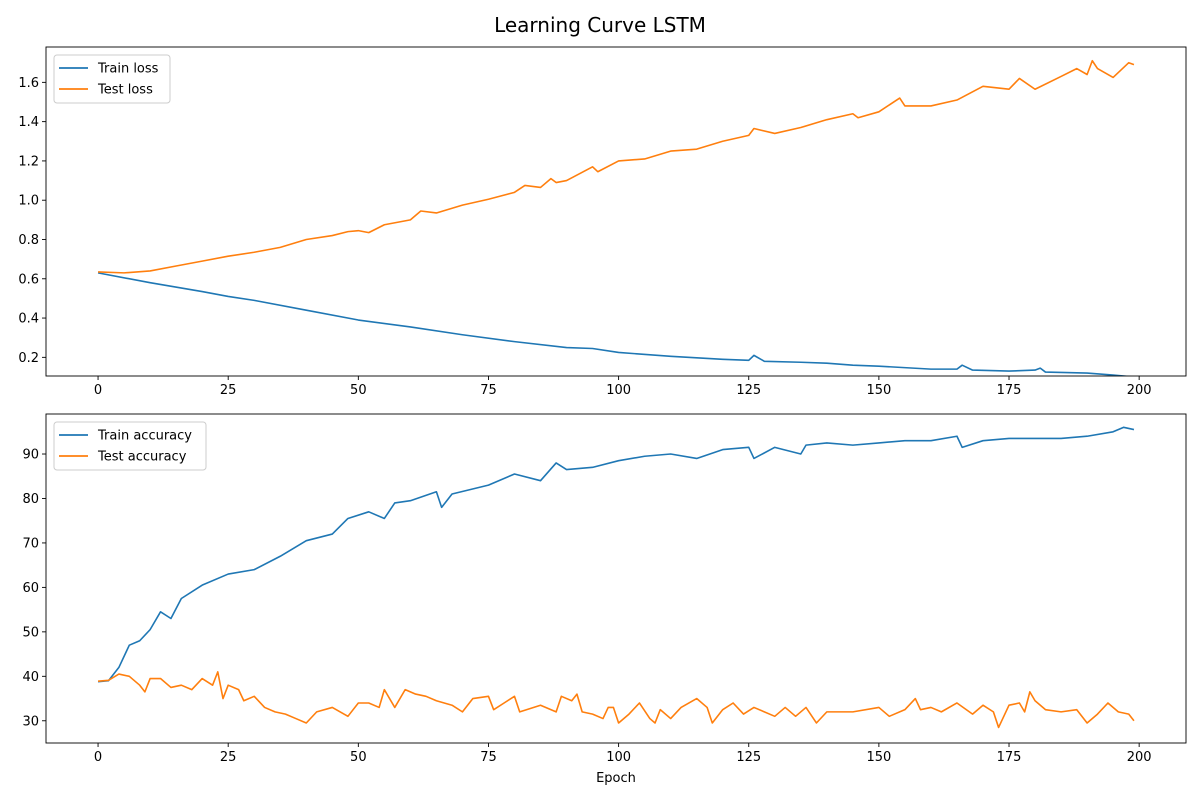 This screenshot has width=1200, height=800. What do you see at coordinates (878, 390) in the screenshot?
I see `loss-x-tick-label: 150` at bounding box center [878, 390].